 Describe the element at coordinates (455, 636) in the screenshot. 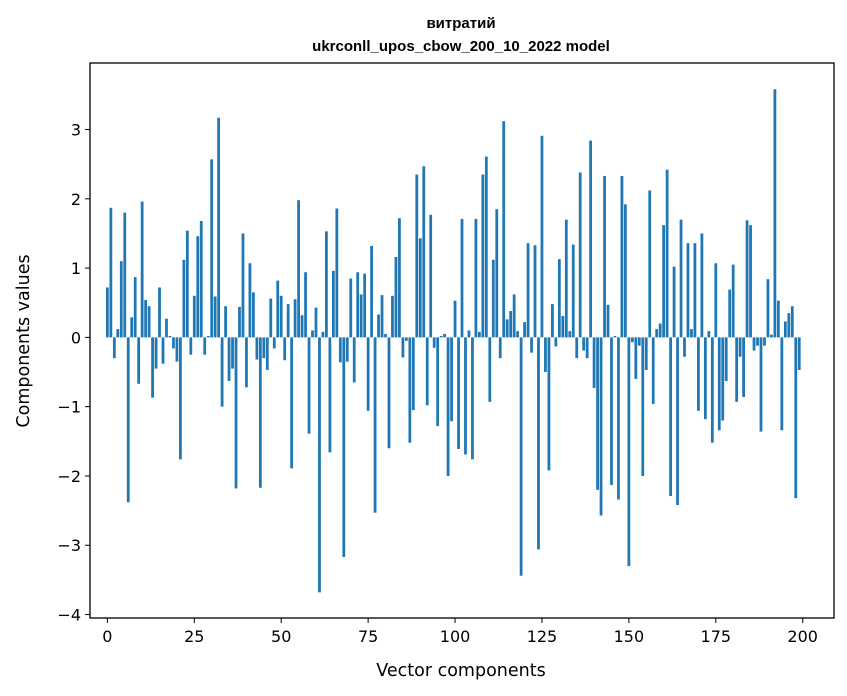

I see `x-tick-label: 100` at that location.